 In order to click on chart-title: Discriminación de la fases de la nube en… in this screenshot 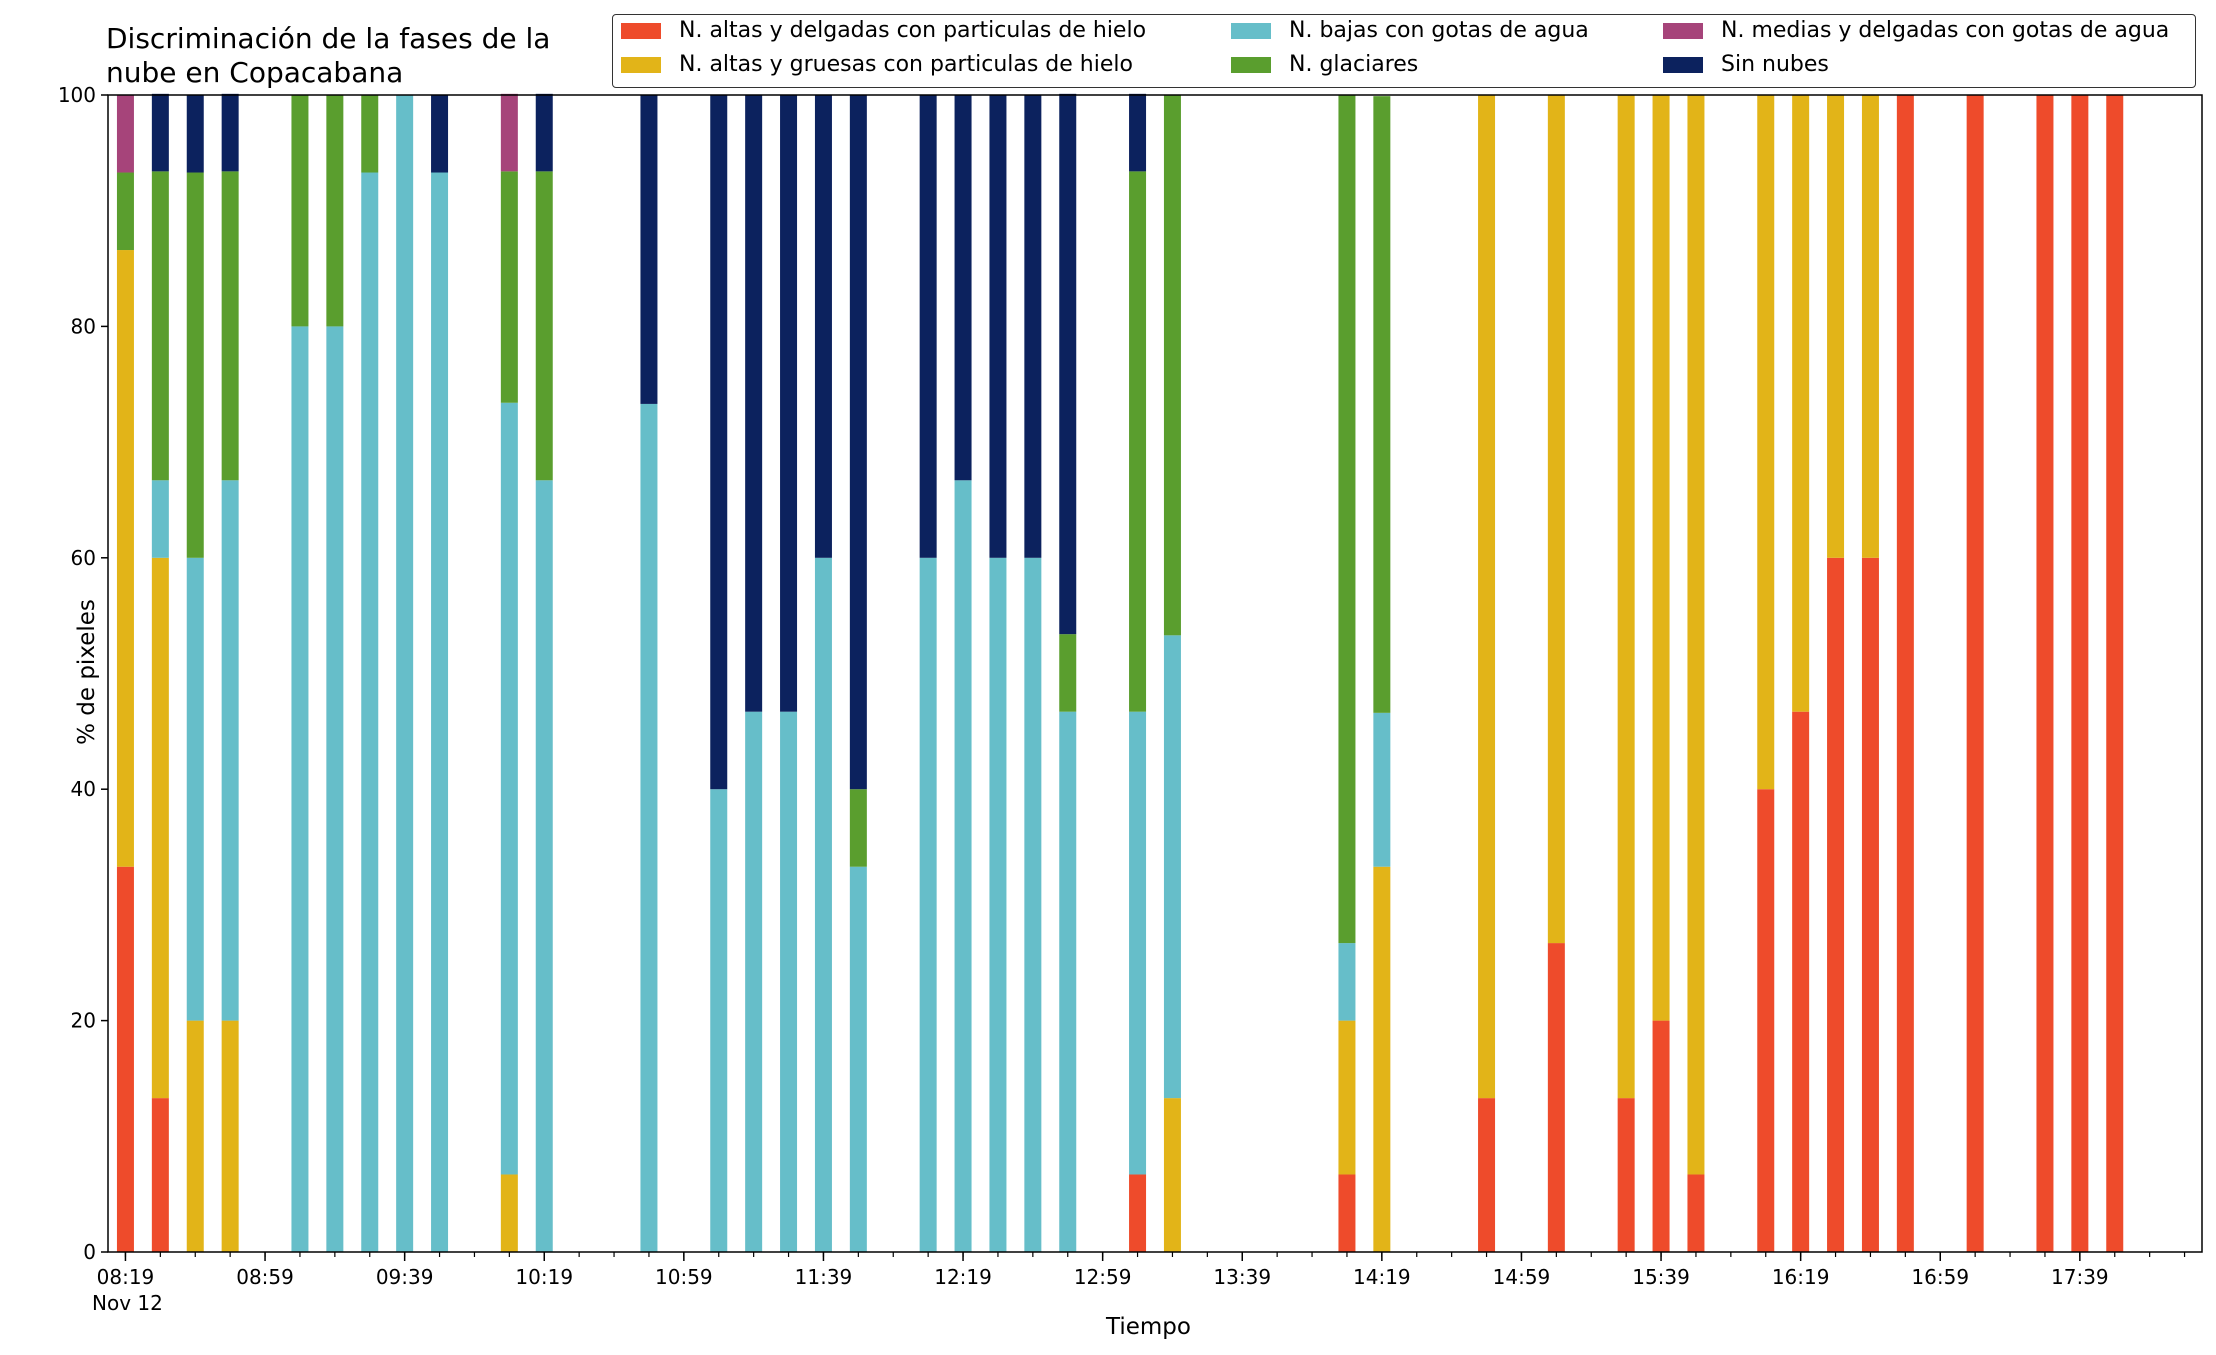, I will do `click(328, 55)`.